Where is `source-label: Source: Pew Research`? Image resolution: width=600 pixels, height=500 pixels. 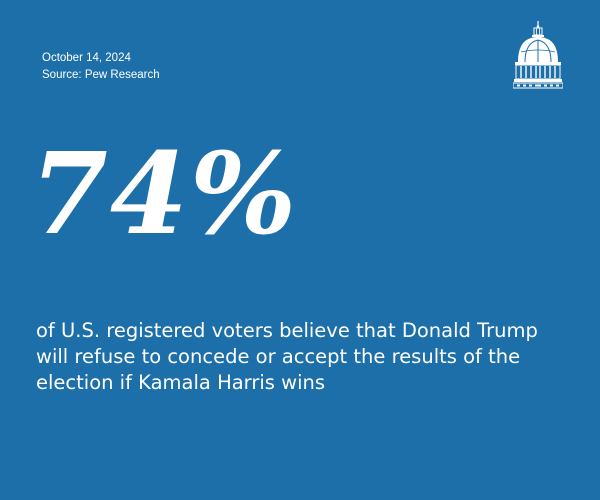 source-label: Source: Pew Research is located at coordinates (101, 75).